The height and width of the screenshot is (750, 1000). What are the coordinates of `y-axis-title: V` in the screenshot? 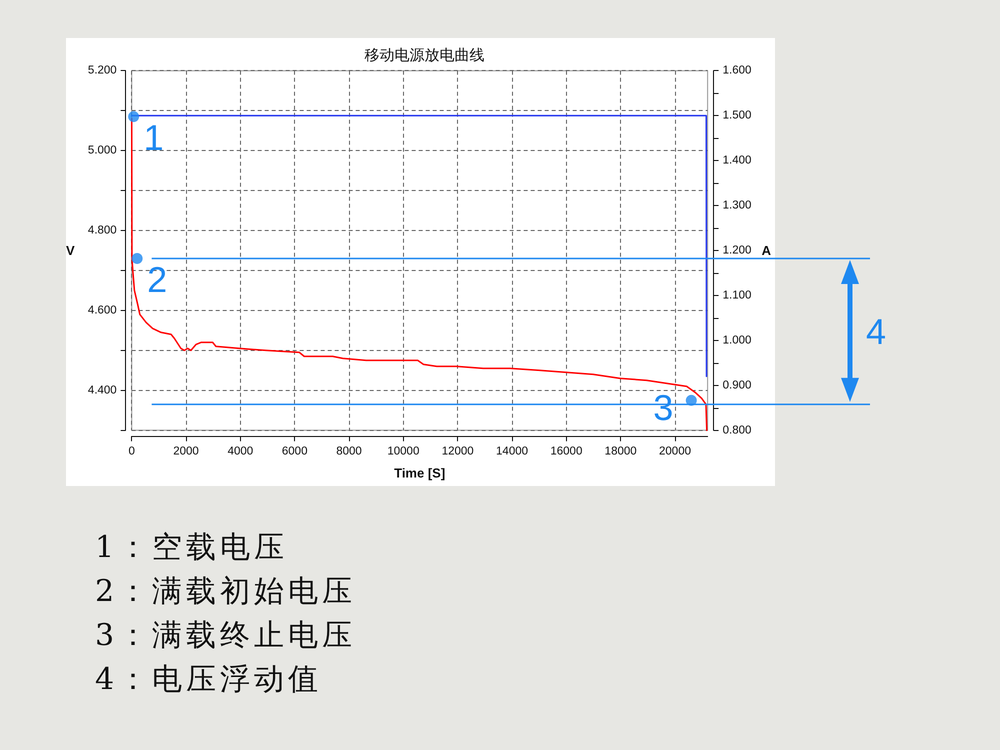 It's located at (71, 250).